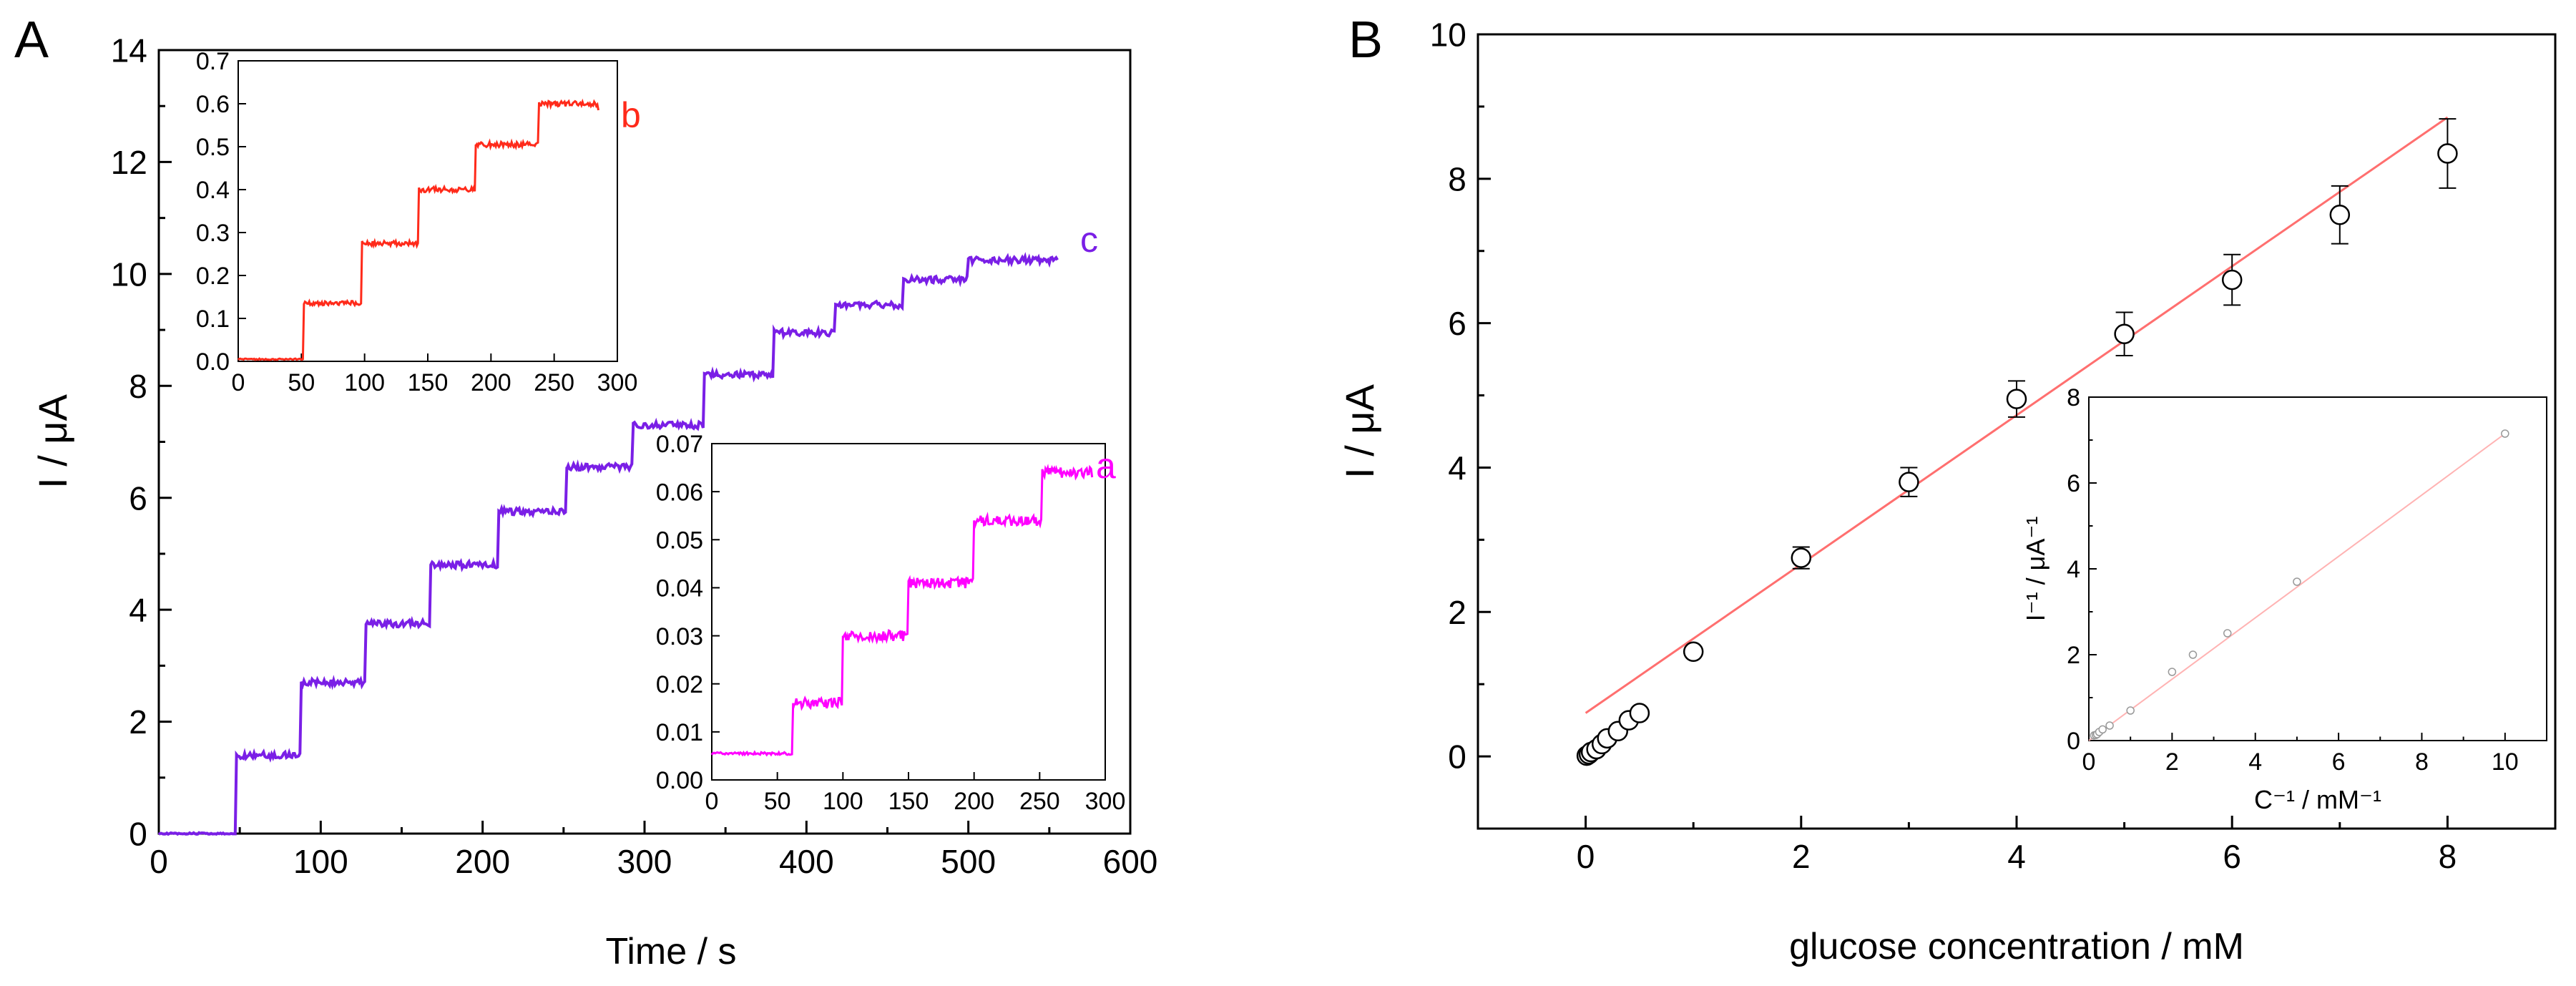  Describe the element at coordinates (2505, 762) in the screenshot. I see `x-tick-label: 10` at that location.